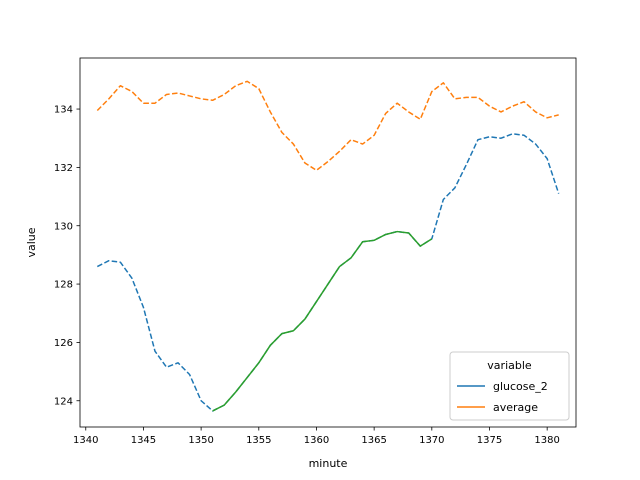  What do you see at coordinates (258, 440) in the screenshot?
I see `x-tick-label: 1355` at bounding box center [258, 440].